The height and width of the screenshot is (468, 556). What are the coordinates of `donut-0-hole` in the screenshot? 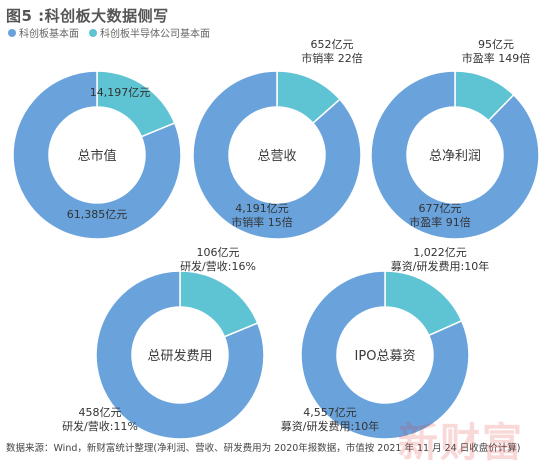 It's located at (97, 155).